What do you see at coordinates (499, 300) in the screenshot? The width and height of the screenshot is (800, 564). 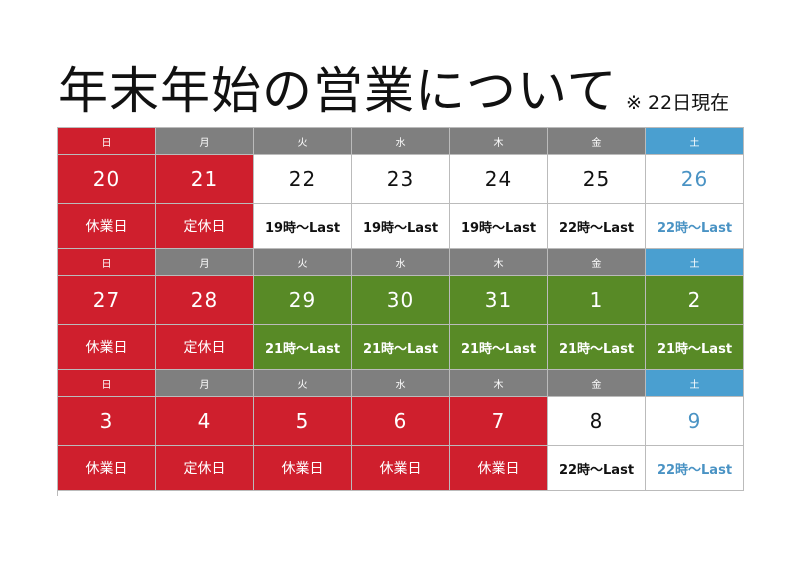 I see `date-cell: 31` at bounding box center [499, 300].